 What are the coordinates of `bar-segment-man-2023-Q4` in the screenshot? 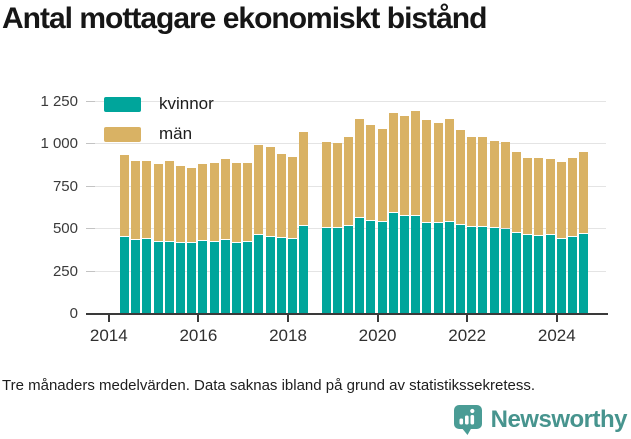 It's located at (550, 196).